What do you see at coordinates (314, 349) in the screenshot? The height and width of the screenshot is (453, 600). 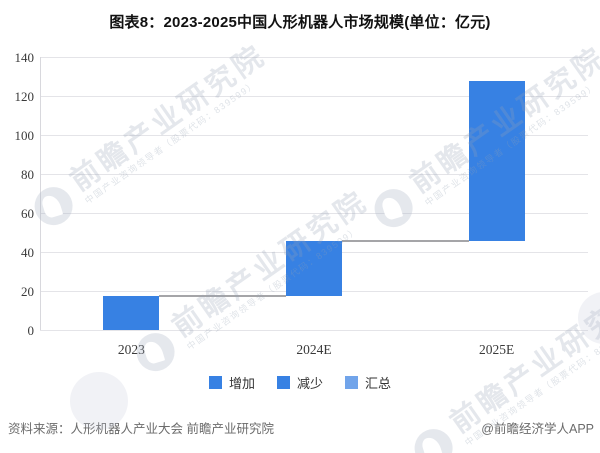 I see `x-tick-label-2024E: 2024E` at bounding box center [314, 349].